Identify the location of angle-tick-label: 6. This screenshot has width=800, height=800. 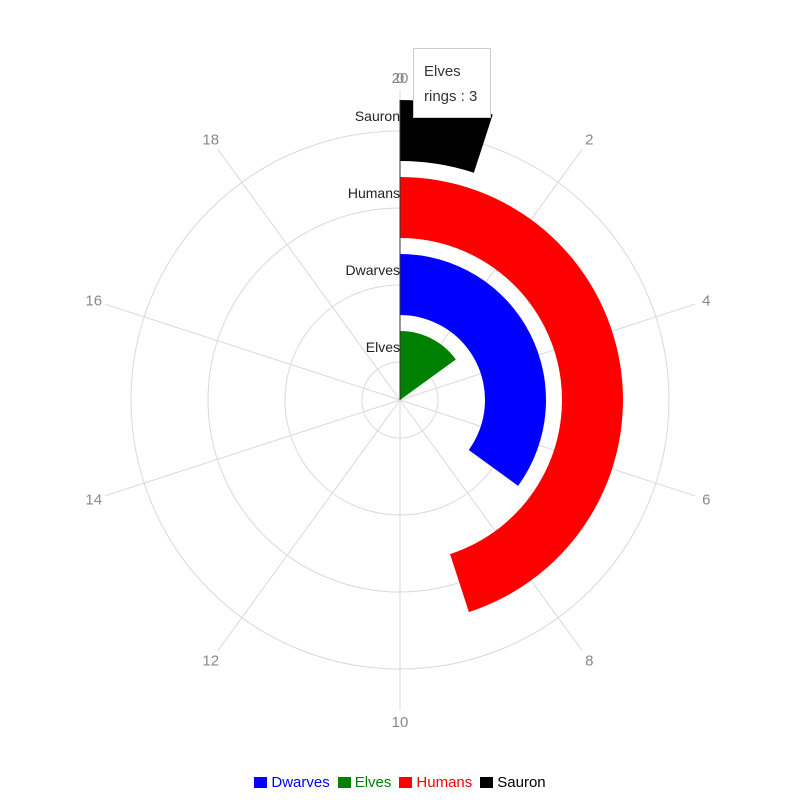
(706, 500).